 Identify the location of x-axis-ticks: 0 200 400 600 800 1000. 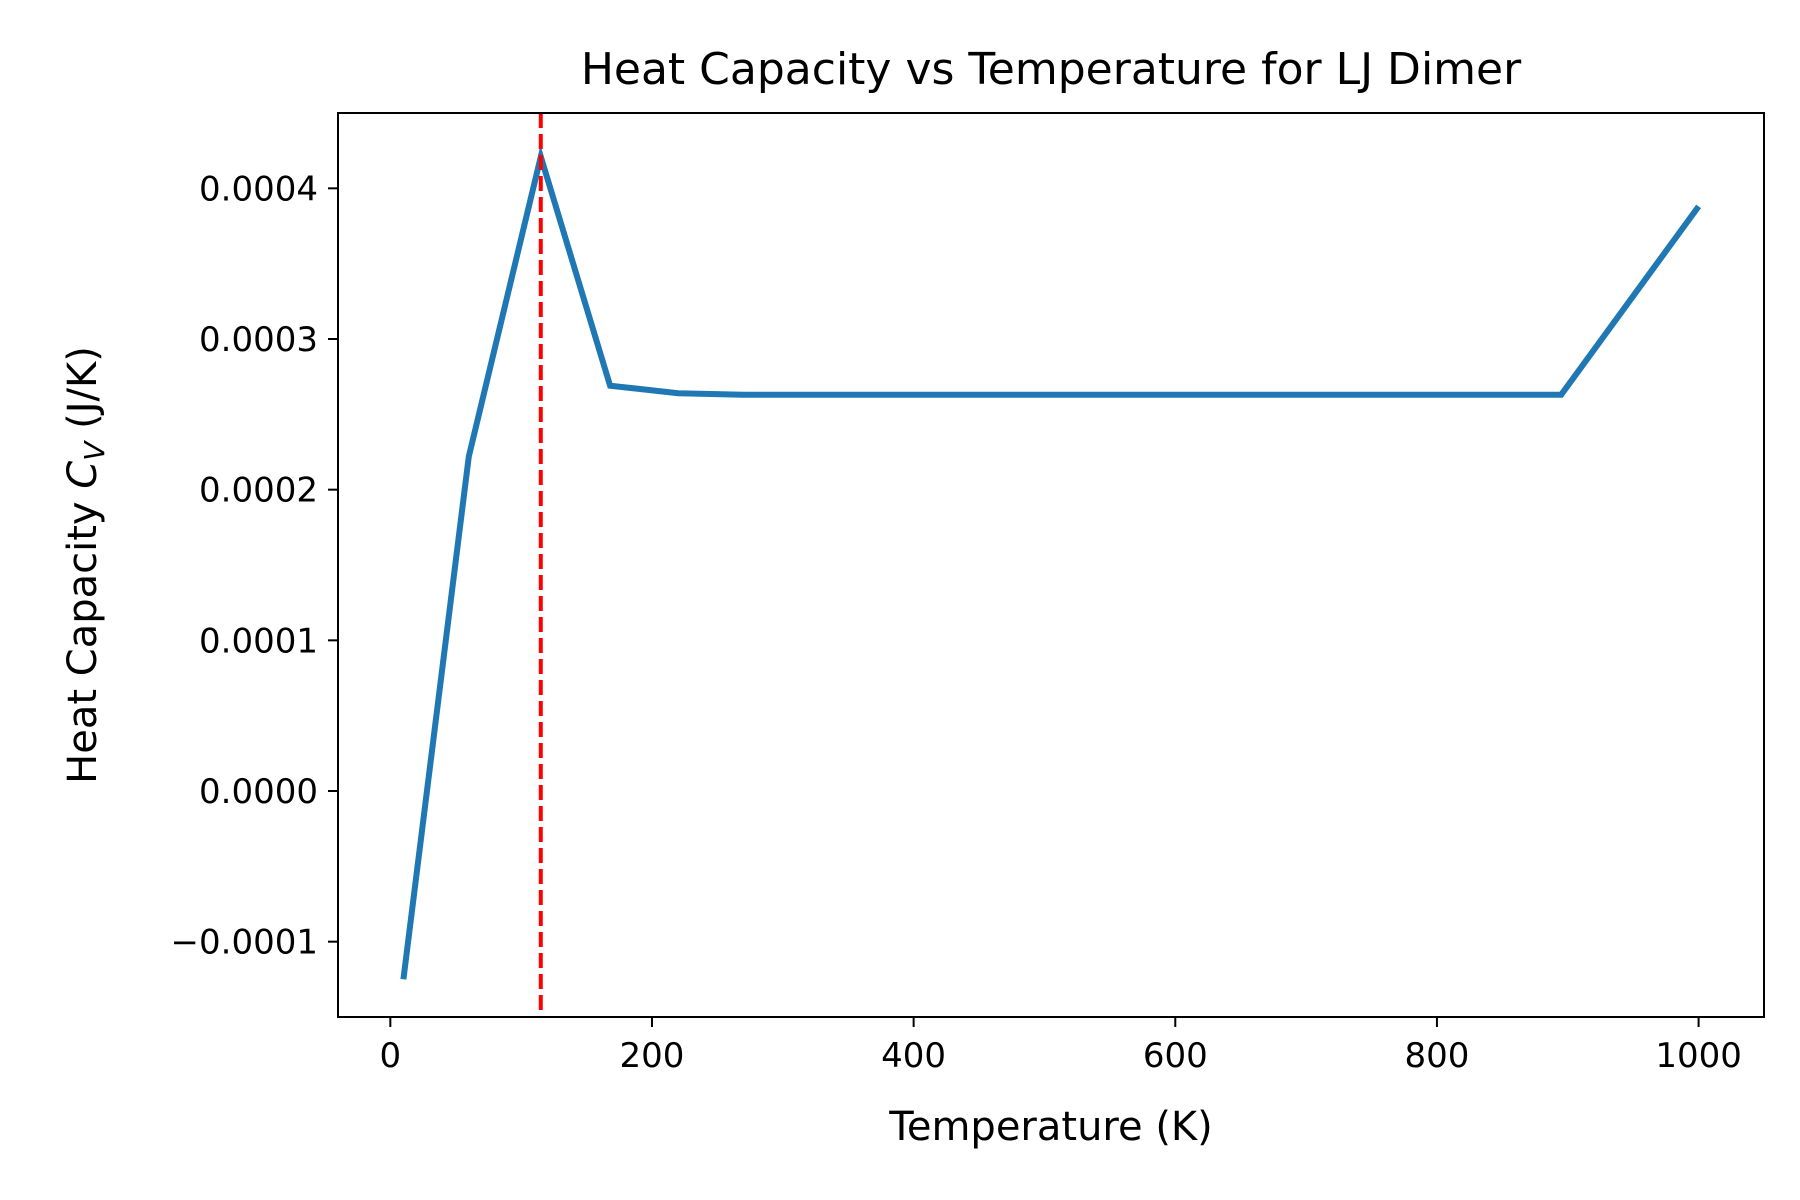
(1061, 1046).